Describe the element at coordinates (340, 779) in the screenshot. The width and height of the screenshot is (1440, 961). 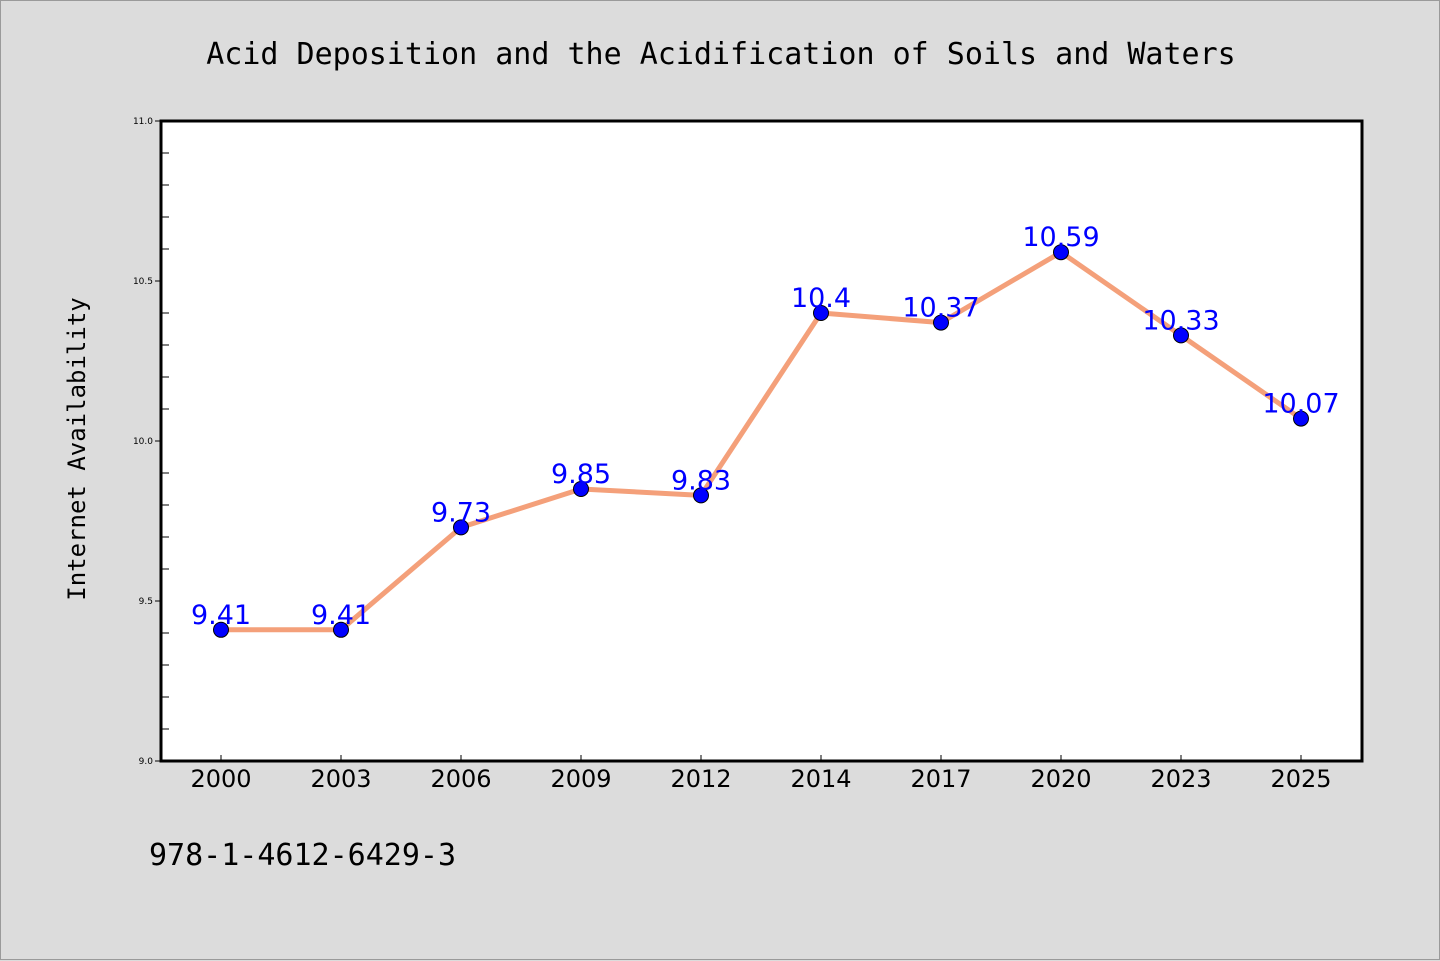
I see `x-tick-label: 2003` at that location.